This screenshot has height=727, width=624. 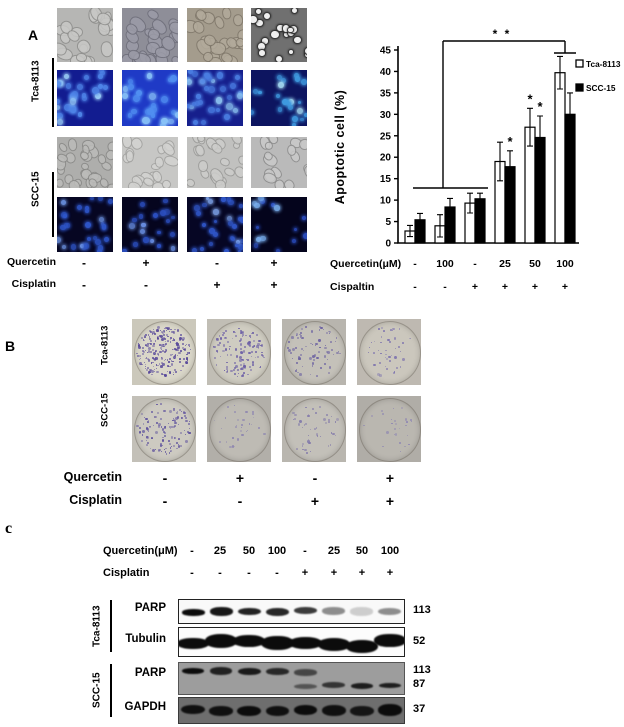 What do you see at coordinates (386, 115) in the screenshot?
I see `chart-text: 30` at bounding box center [386, 115].